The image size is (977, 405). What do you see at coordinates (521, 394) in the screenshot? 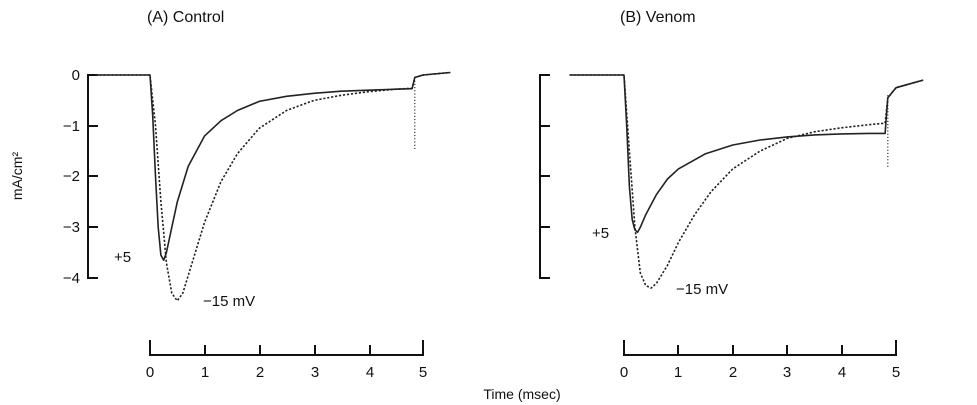
I see `x-axis-title: Time (msec)` at bounding box center [521, 394].